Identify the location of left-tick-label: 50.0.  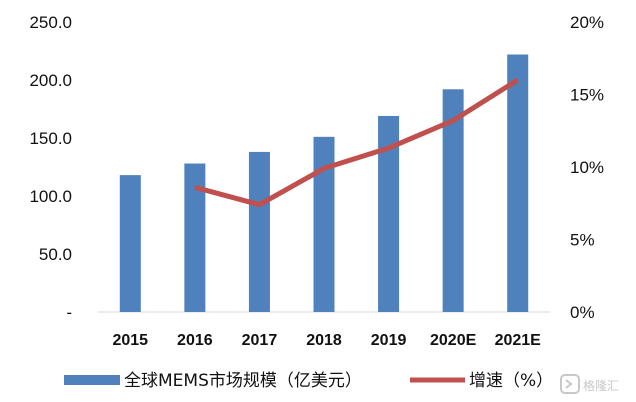
(55, 254).